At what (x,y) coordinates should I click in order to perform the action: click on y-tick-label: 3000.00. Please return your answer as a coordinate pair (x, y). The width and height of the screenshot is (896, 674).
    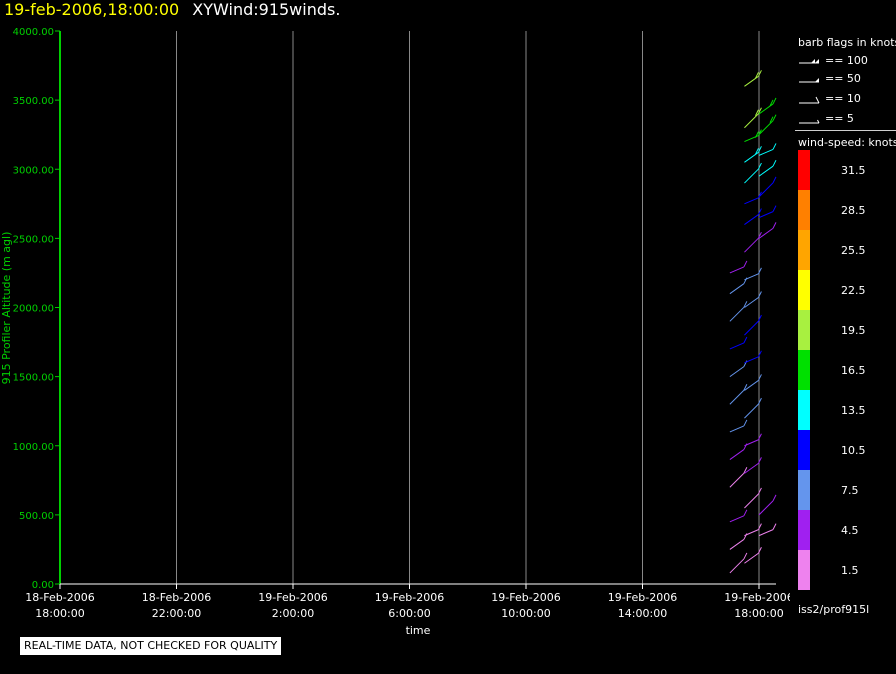
    Looking at the image, I should click on (33, 170).